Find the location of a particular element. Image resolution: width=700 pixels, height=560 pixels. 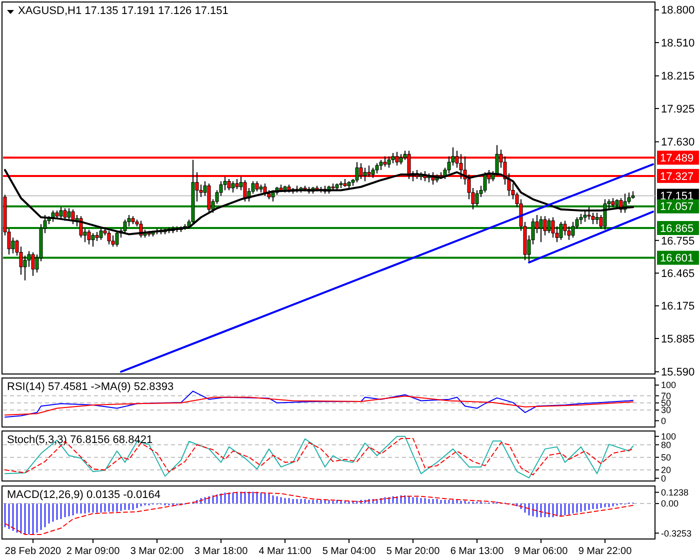

y-tick-label: -0.3253 is located at coordinates (676, 533).